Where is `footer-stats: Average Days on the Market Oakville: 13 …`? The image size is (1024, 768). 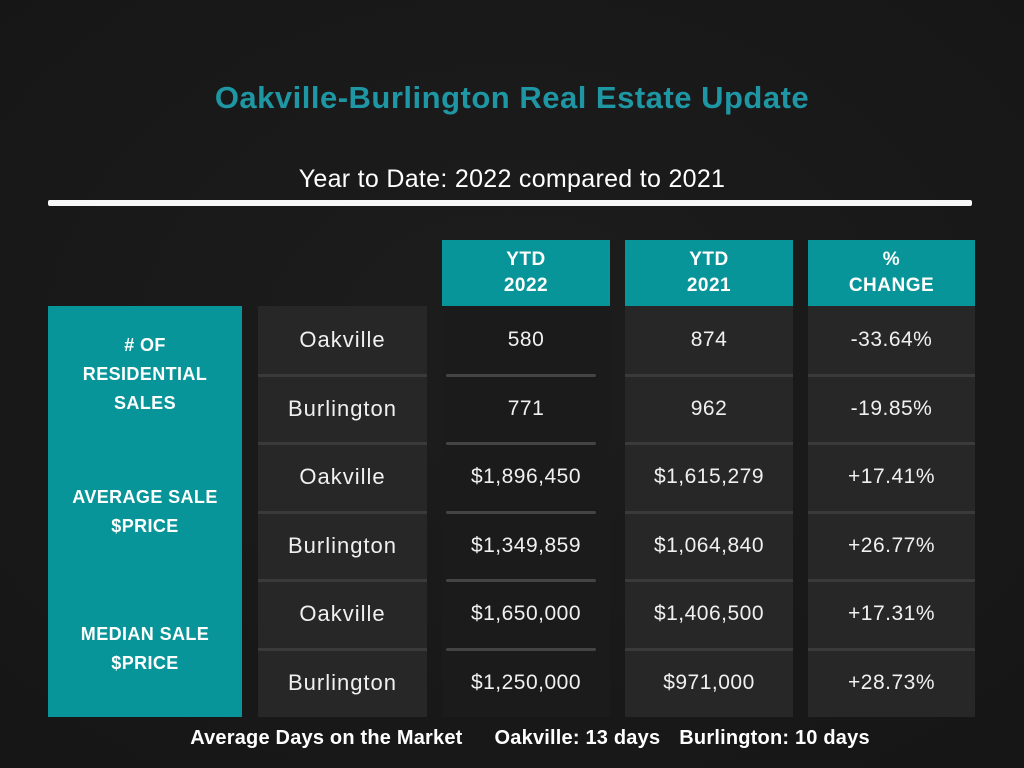 footer-stats: Average Days on the Market Oakville: 13 … is located at coordinates (521, 738).